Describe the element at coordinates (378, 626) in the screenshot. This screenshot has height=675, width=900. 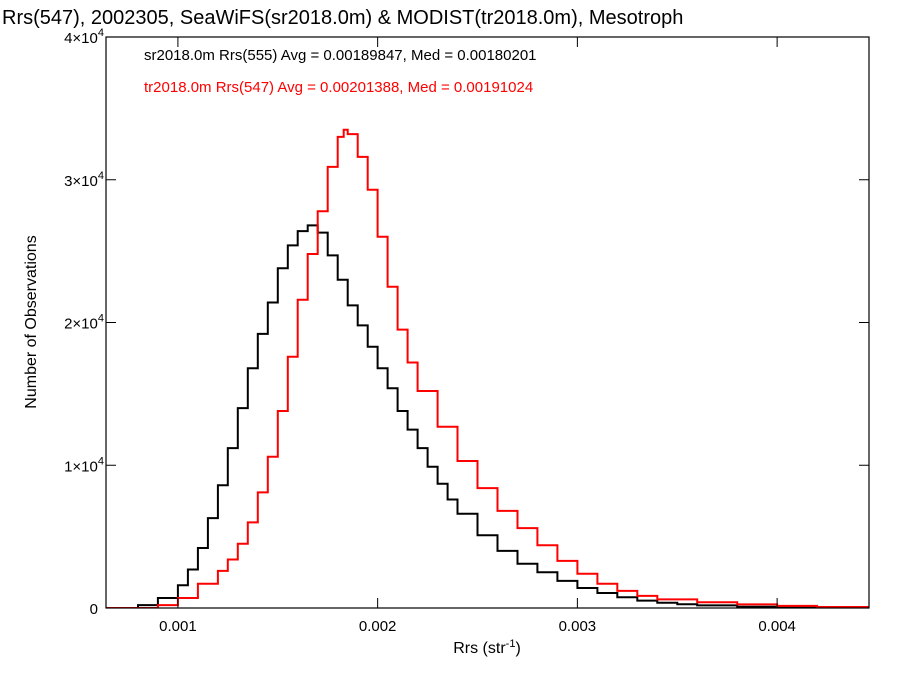
I see `x-tick-label: 0.002` at that location.